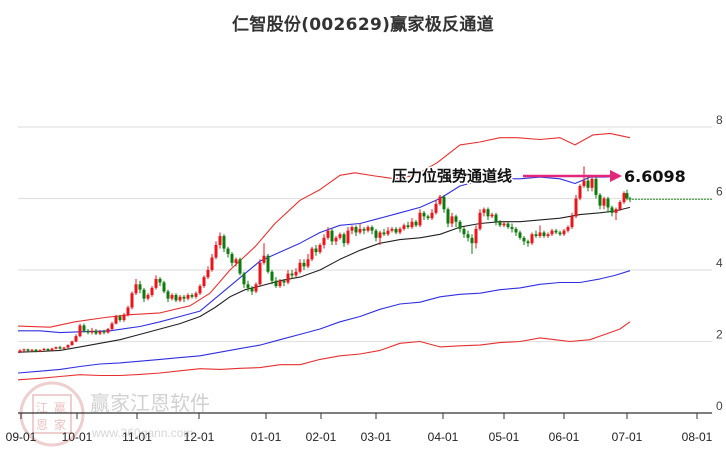  I want to click on pressure-annotation: 压力位强势通道线 6.6098, so click(538, 176).